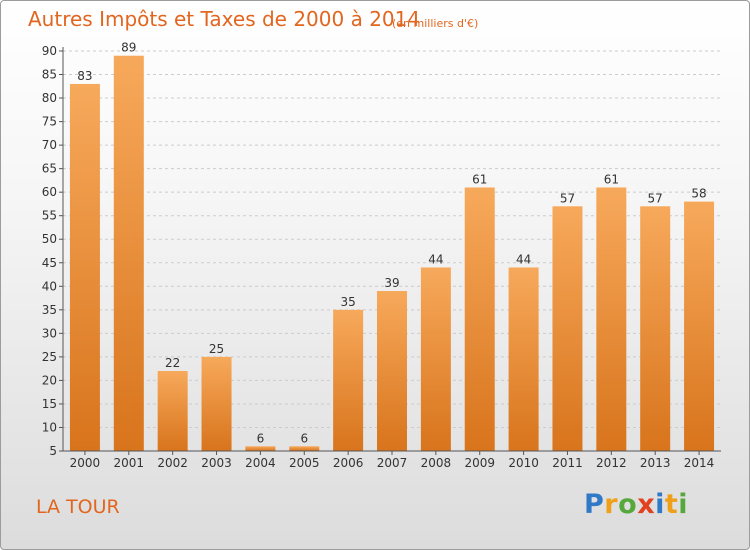 Image resolution: width=750 pixels, height=550 pixels. Describe the element at coordinates (567, 463) in the screenshot. I see `x-tick-label: 2011` at that location.